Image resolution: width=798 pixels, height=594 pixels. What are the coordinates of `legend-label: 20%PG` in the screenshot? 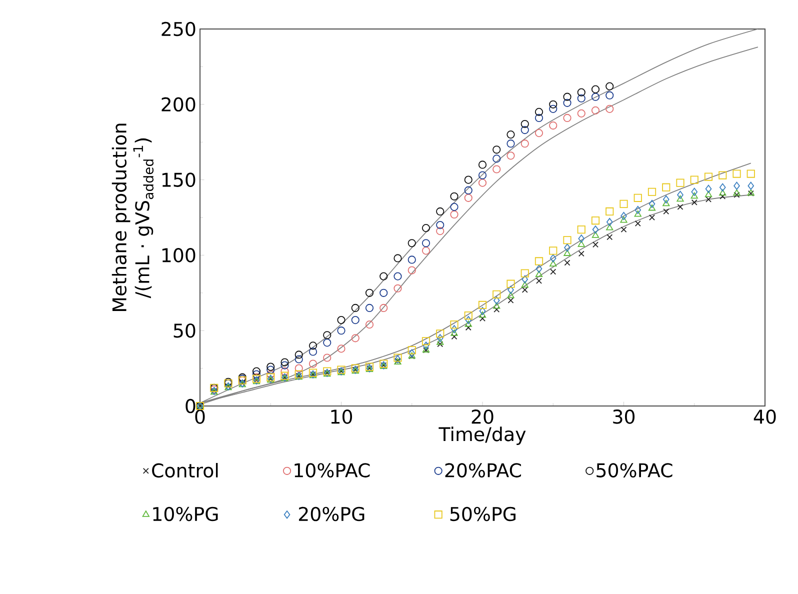 It's located at (331, 514).